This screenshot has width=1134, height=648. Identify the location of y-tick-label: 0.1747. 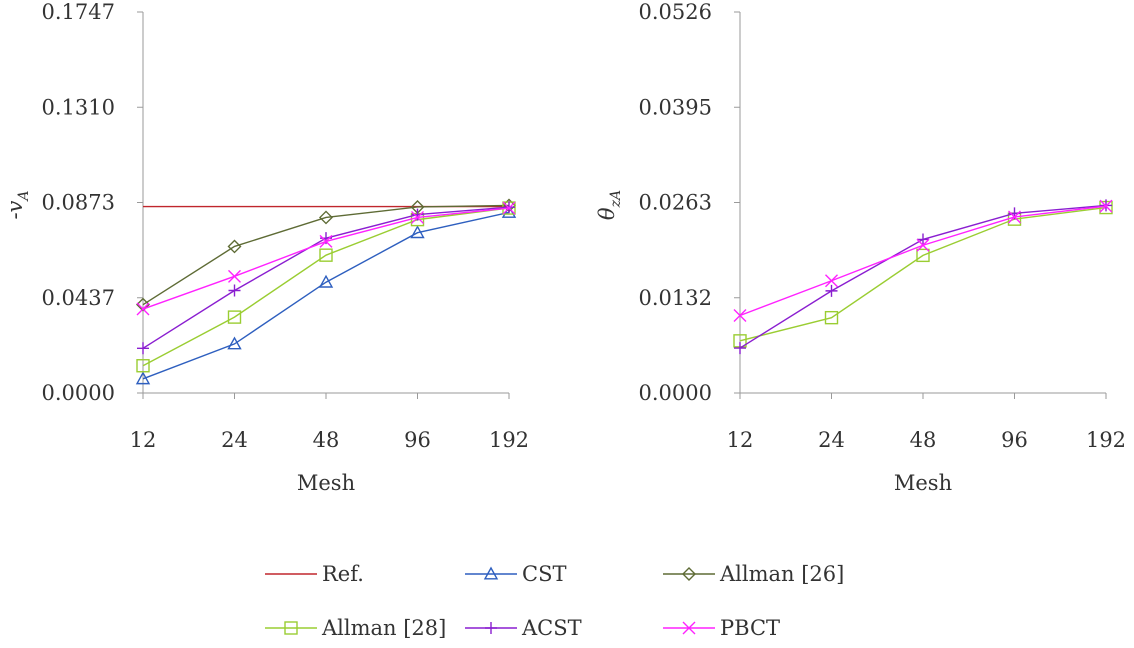
(78, 12).